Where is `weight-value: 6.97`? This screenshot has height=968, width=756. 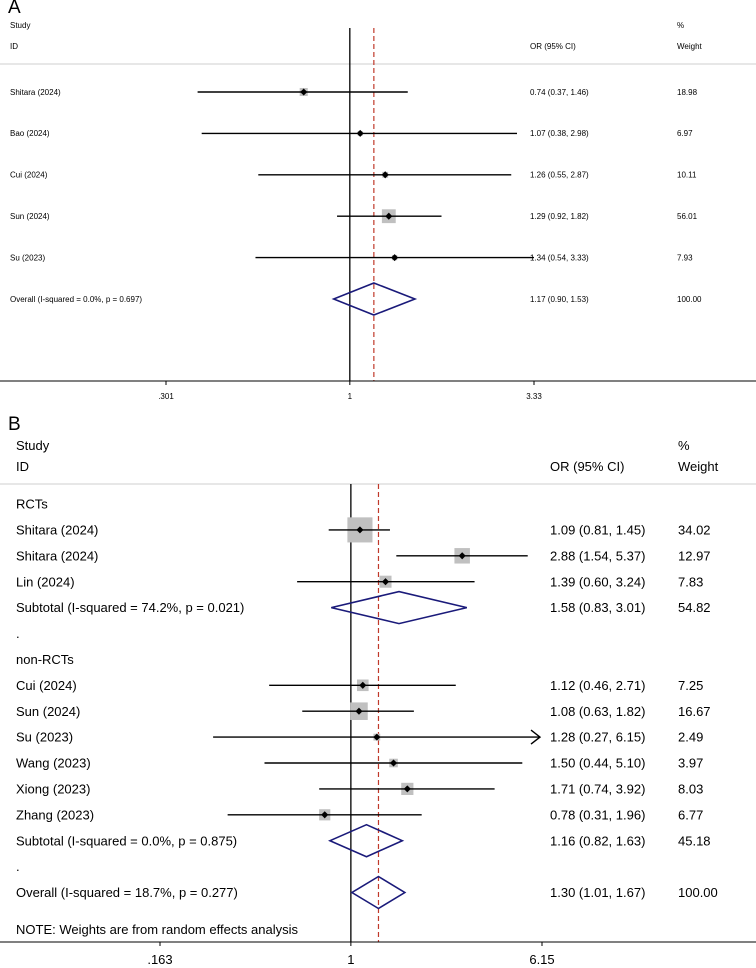
weight-value: 6.97 is located at coordinates (685, 133).